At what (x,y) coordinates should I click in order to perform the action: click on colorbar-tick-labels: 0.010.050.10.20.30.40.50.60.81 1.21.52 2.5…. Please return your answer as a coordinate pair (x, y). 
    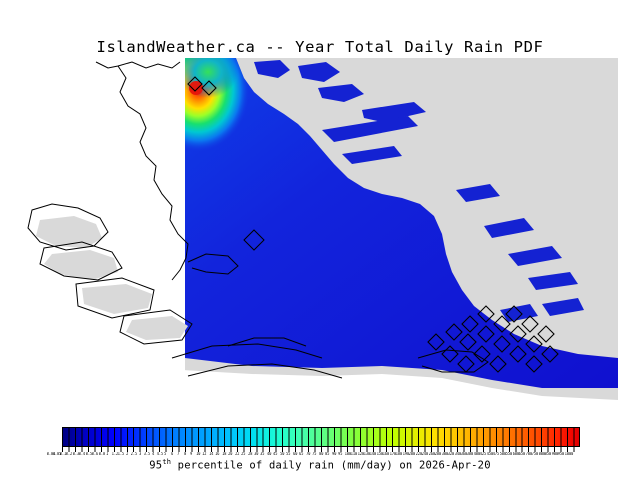
    Looking at the image, I should click on (321, 456).